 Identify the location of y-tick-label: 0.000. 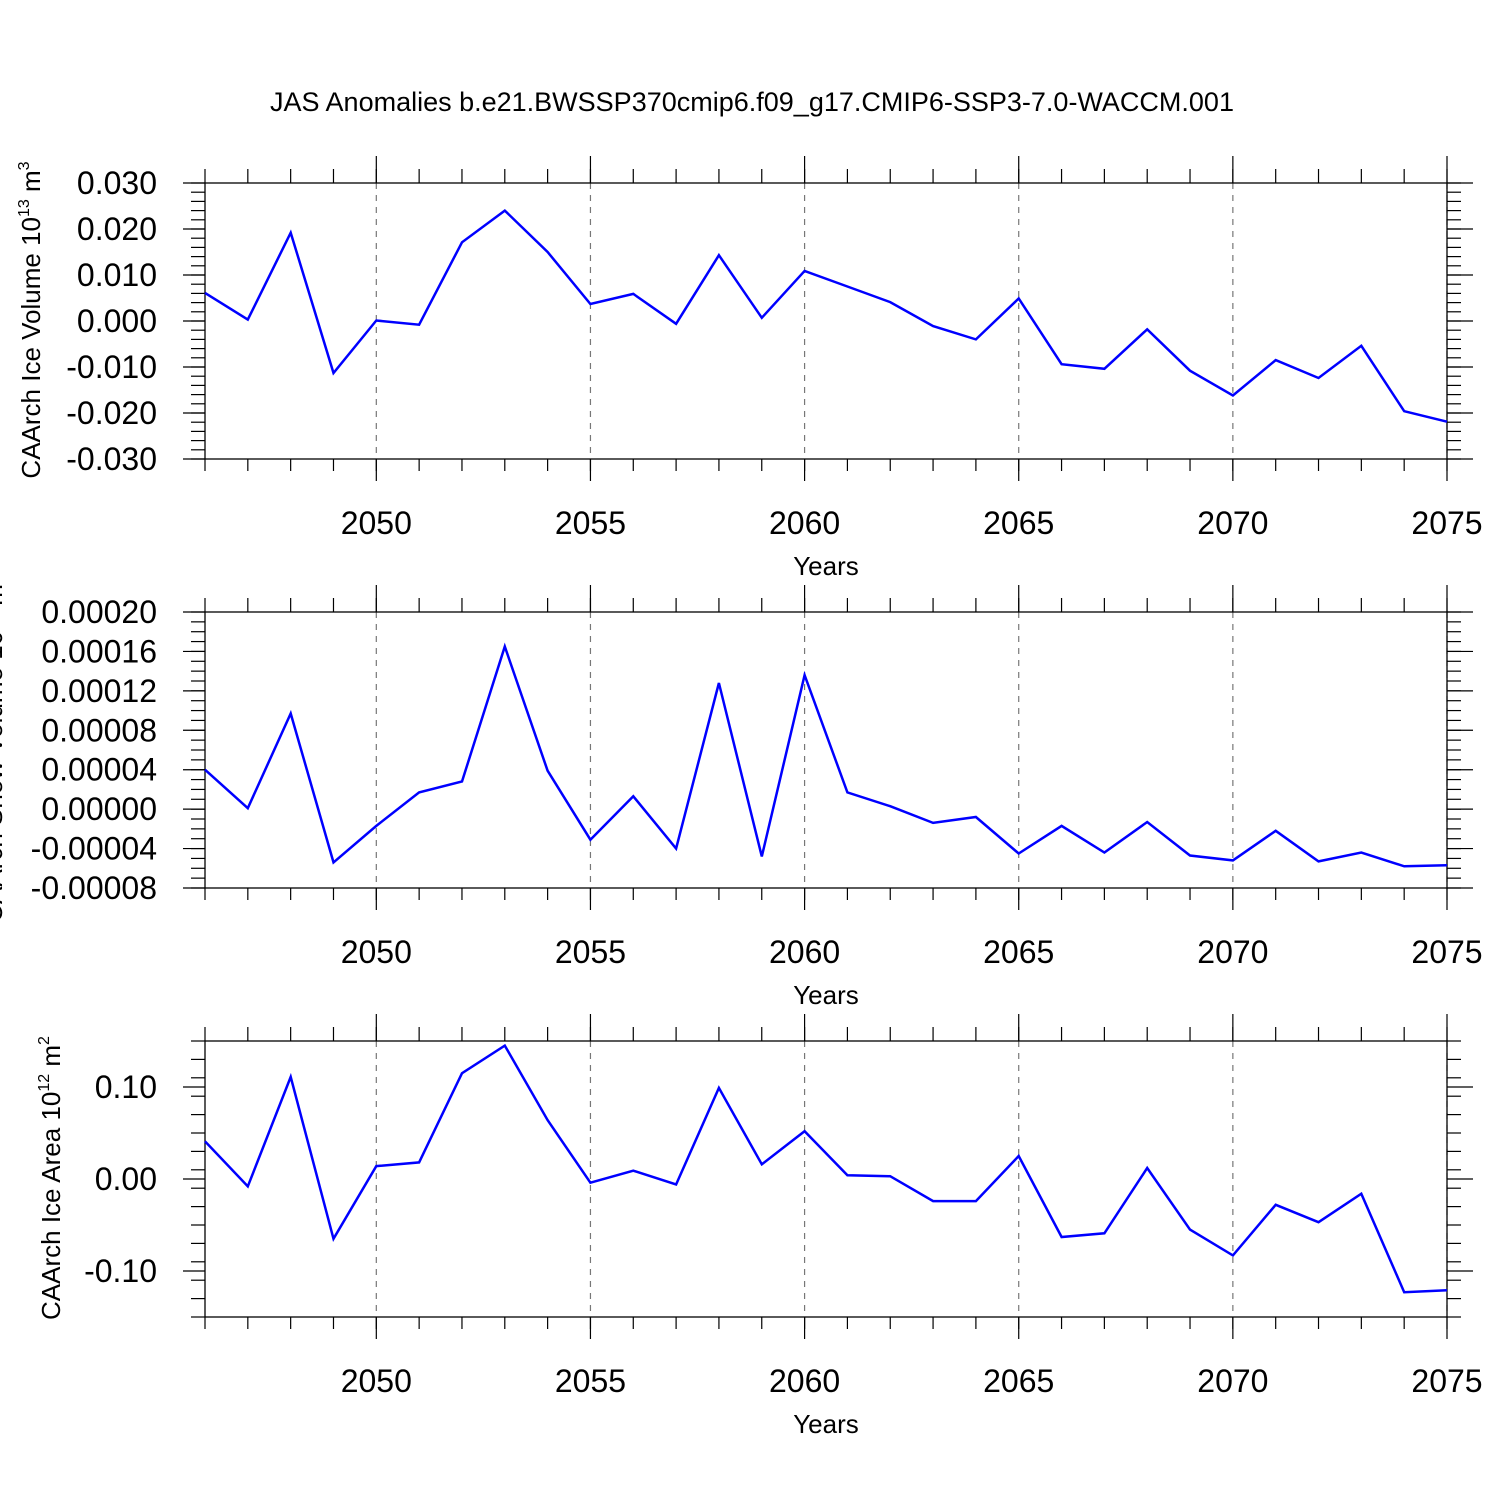
(117, 321).